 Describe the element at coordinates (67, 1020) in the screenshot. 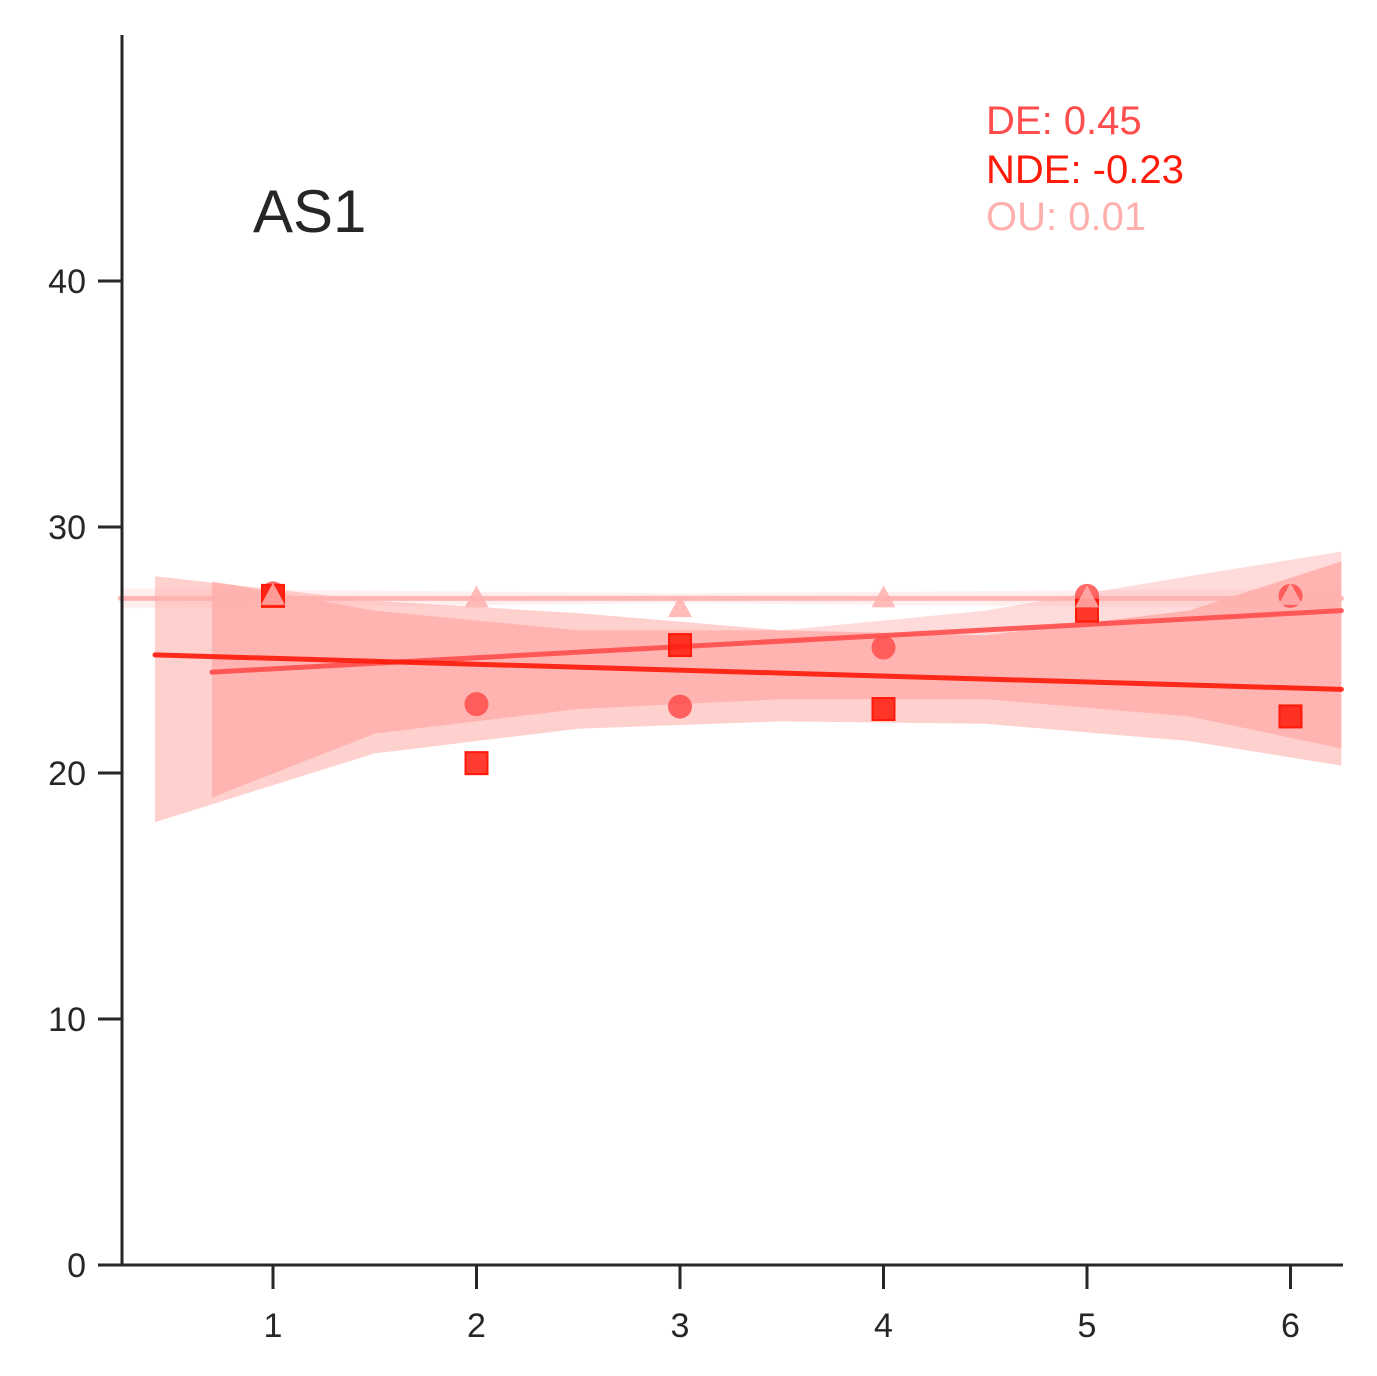

I see `y-tick-label-10: 10` at that location.